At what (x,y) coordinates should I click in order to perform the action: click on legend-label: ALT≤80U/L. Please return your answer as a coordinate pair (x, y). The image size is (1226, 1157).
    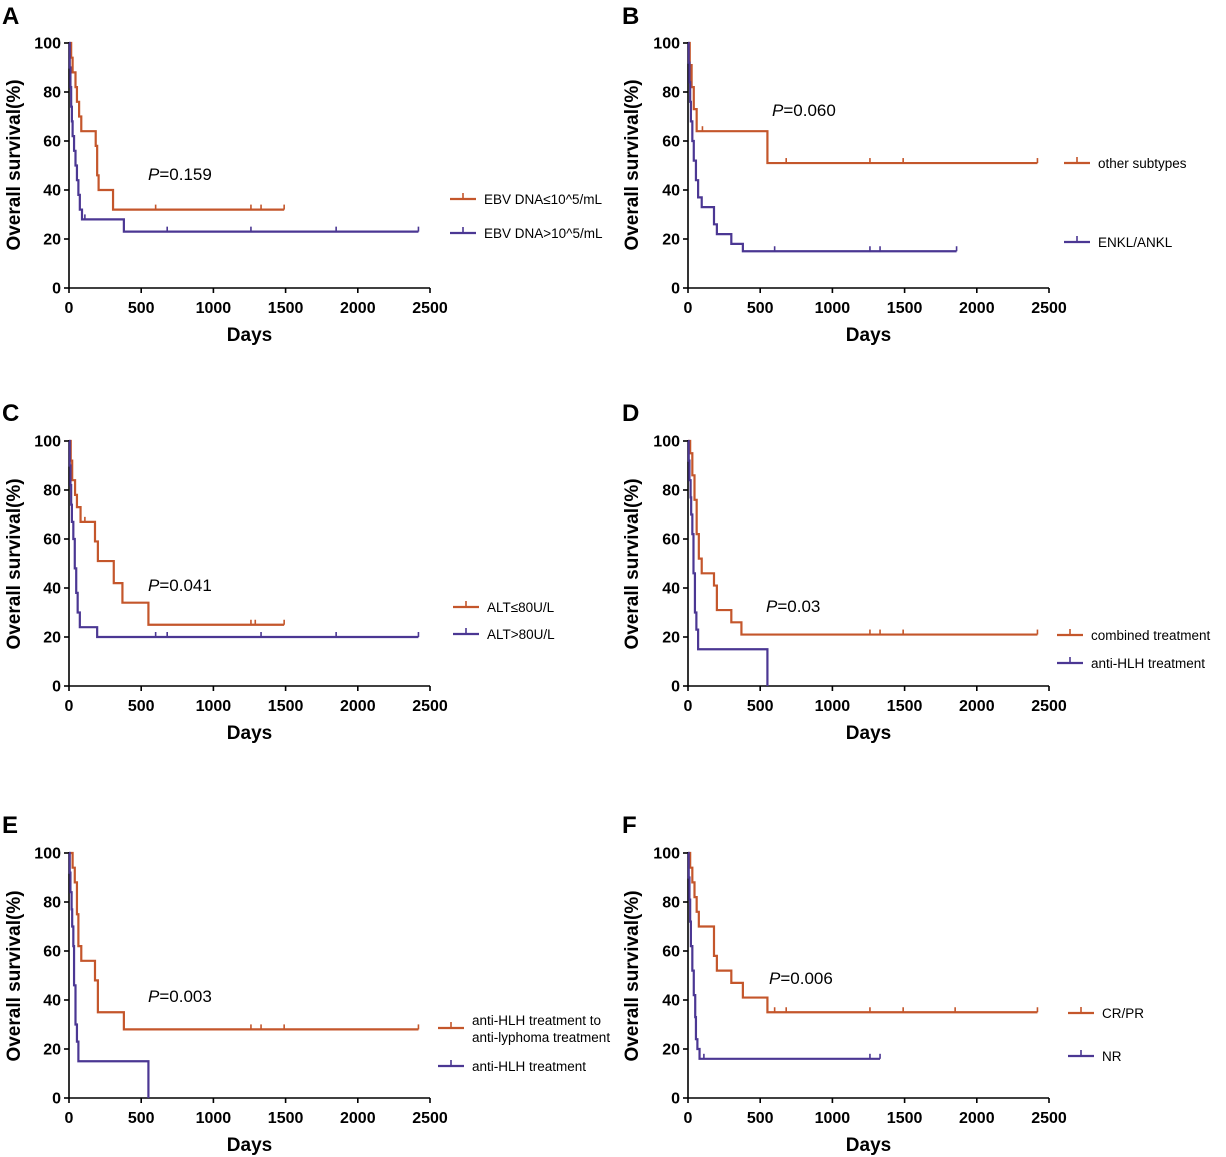
    Looking at the image, I should click on (521, 607).